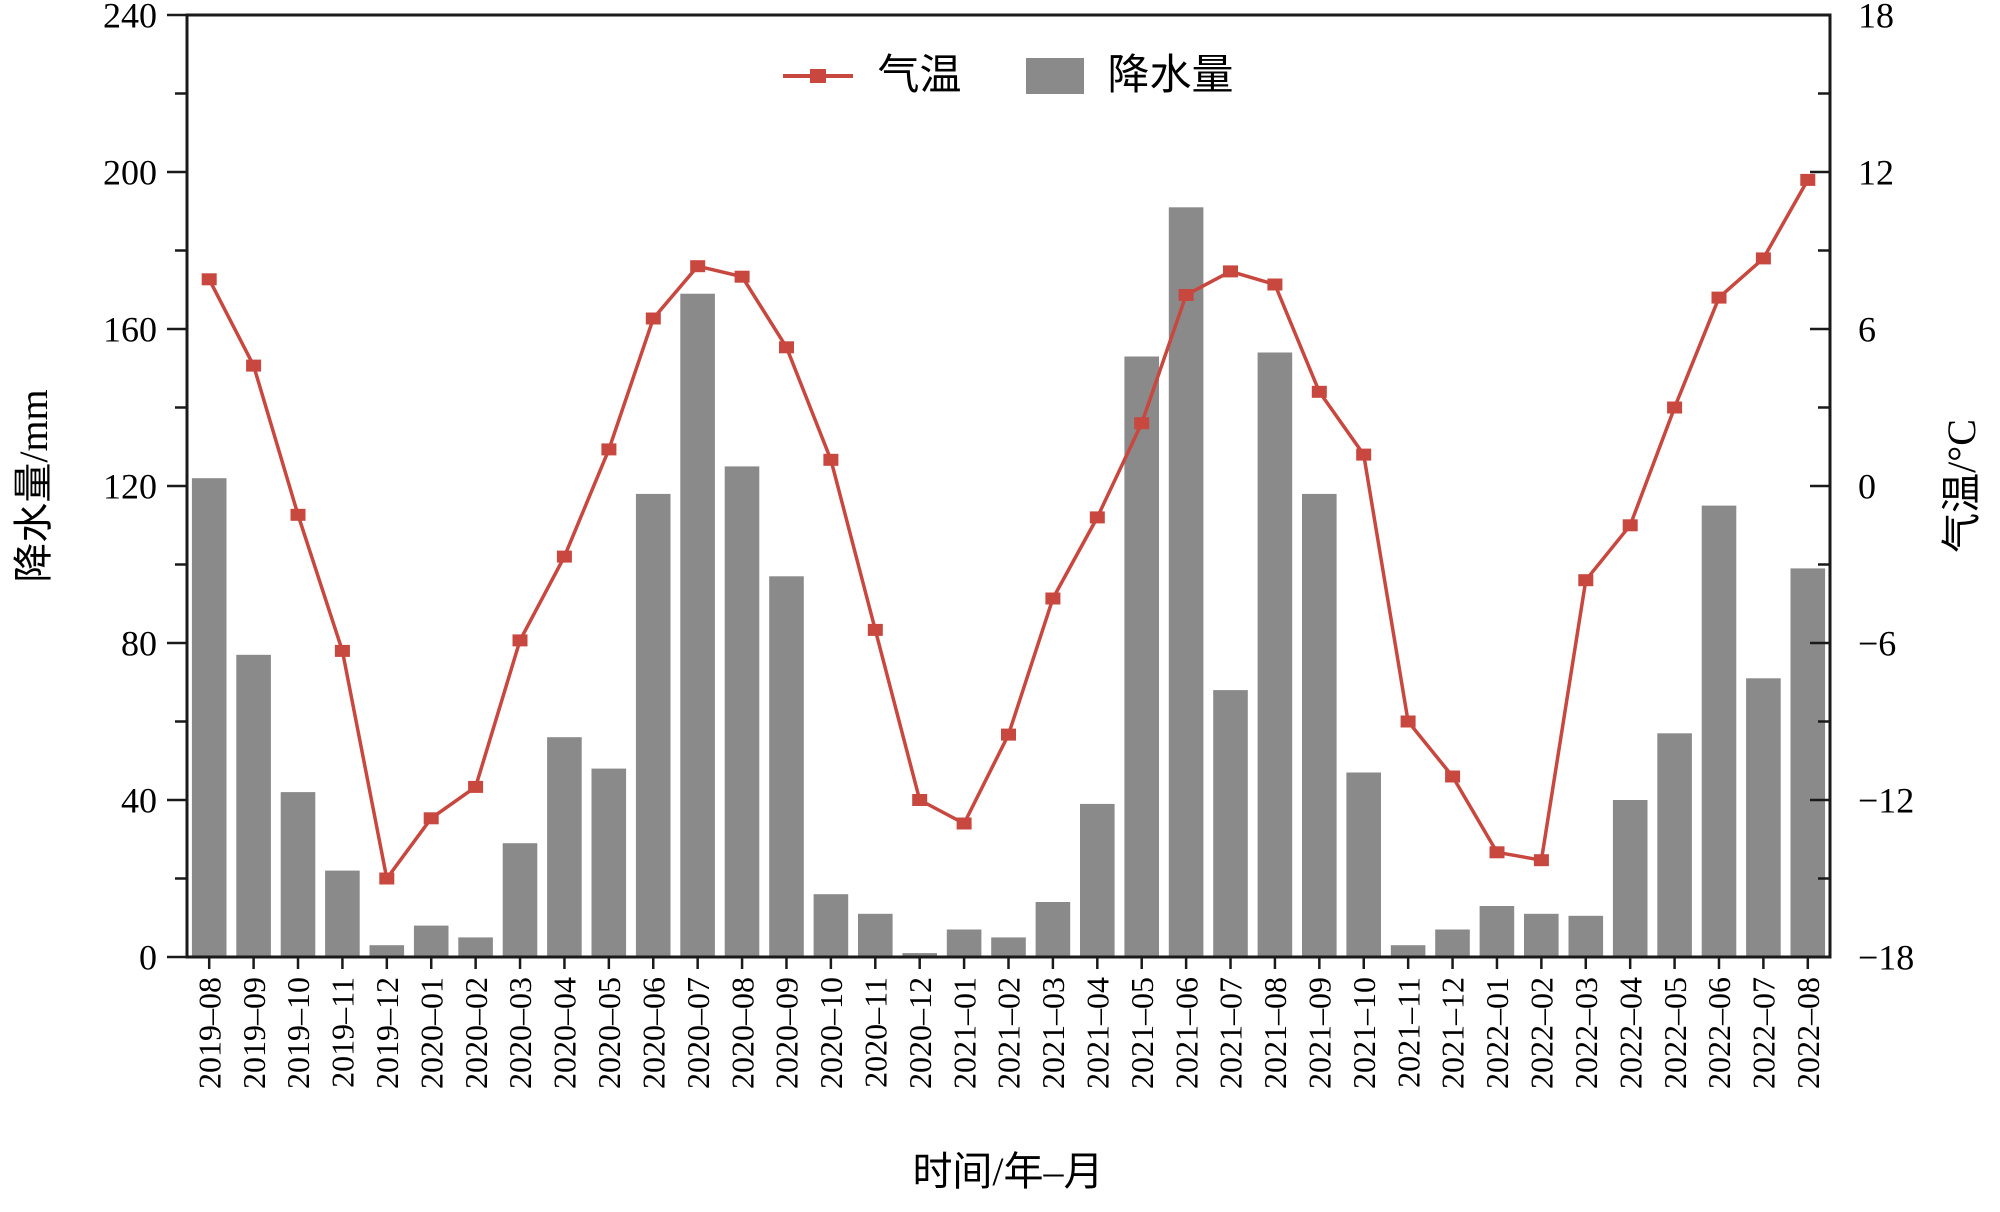 This screenshot has width=2000, height=1212. What do you see at coordinates (1231, 1033) in the screenshot?
I see `tick-label: 2021–07` at bounding box center [1231, 1033].